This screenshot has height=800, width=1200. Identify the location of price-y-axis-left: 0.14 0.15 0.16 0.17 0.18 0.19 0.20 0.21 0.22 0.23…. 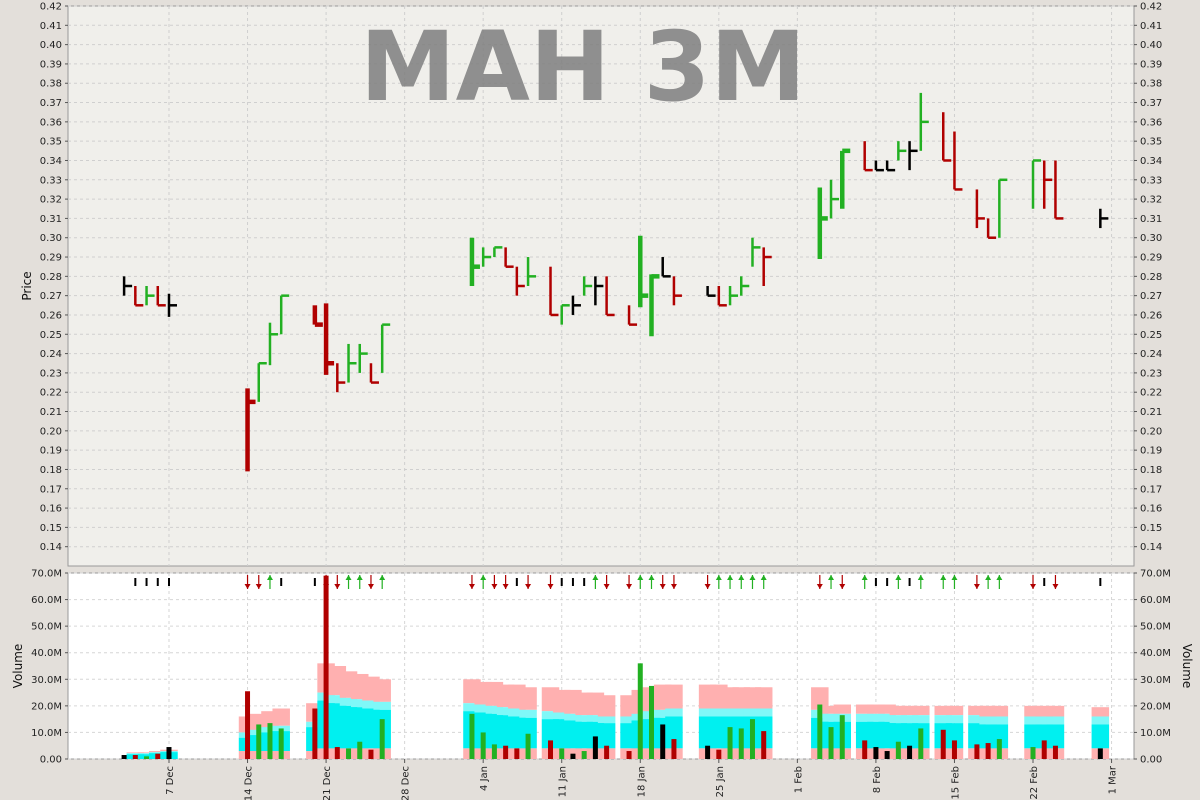
(54, 277).